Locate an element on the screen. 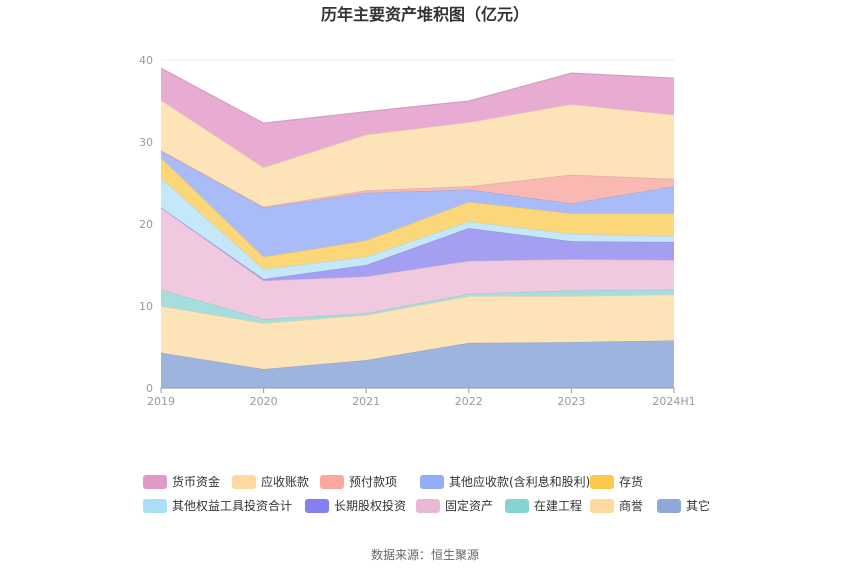 Image resolution: width=850 pixels, height=575 pixels. legend-item-商誉: 商誉 is located at coordinates (616, 505).